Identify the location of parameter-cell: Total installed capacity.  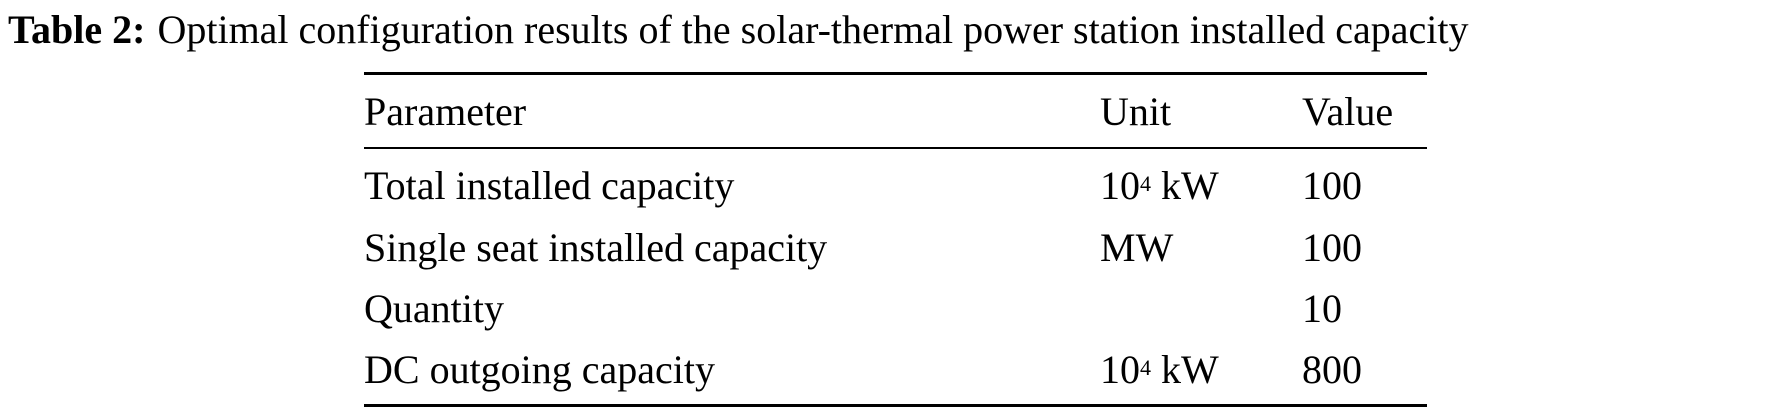
(549, 185).